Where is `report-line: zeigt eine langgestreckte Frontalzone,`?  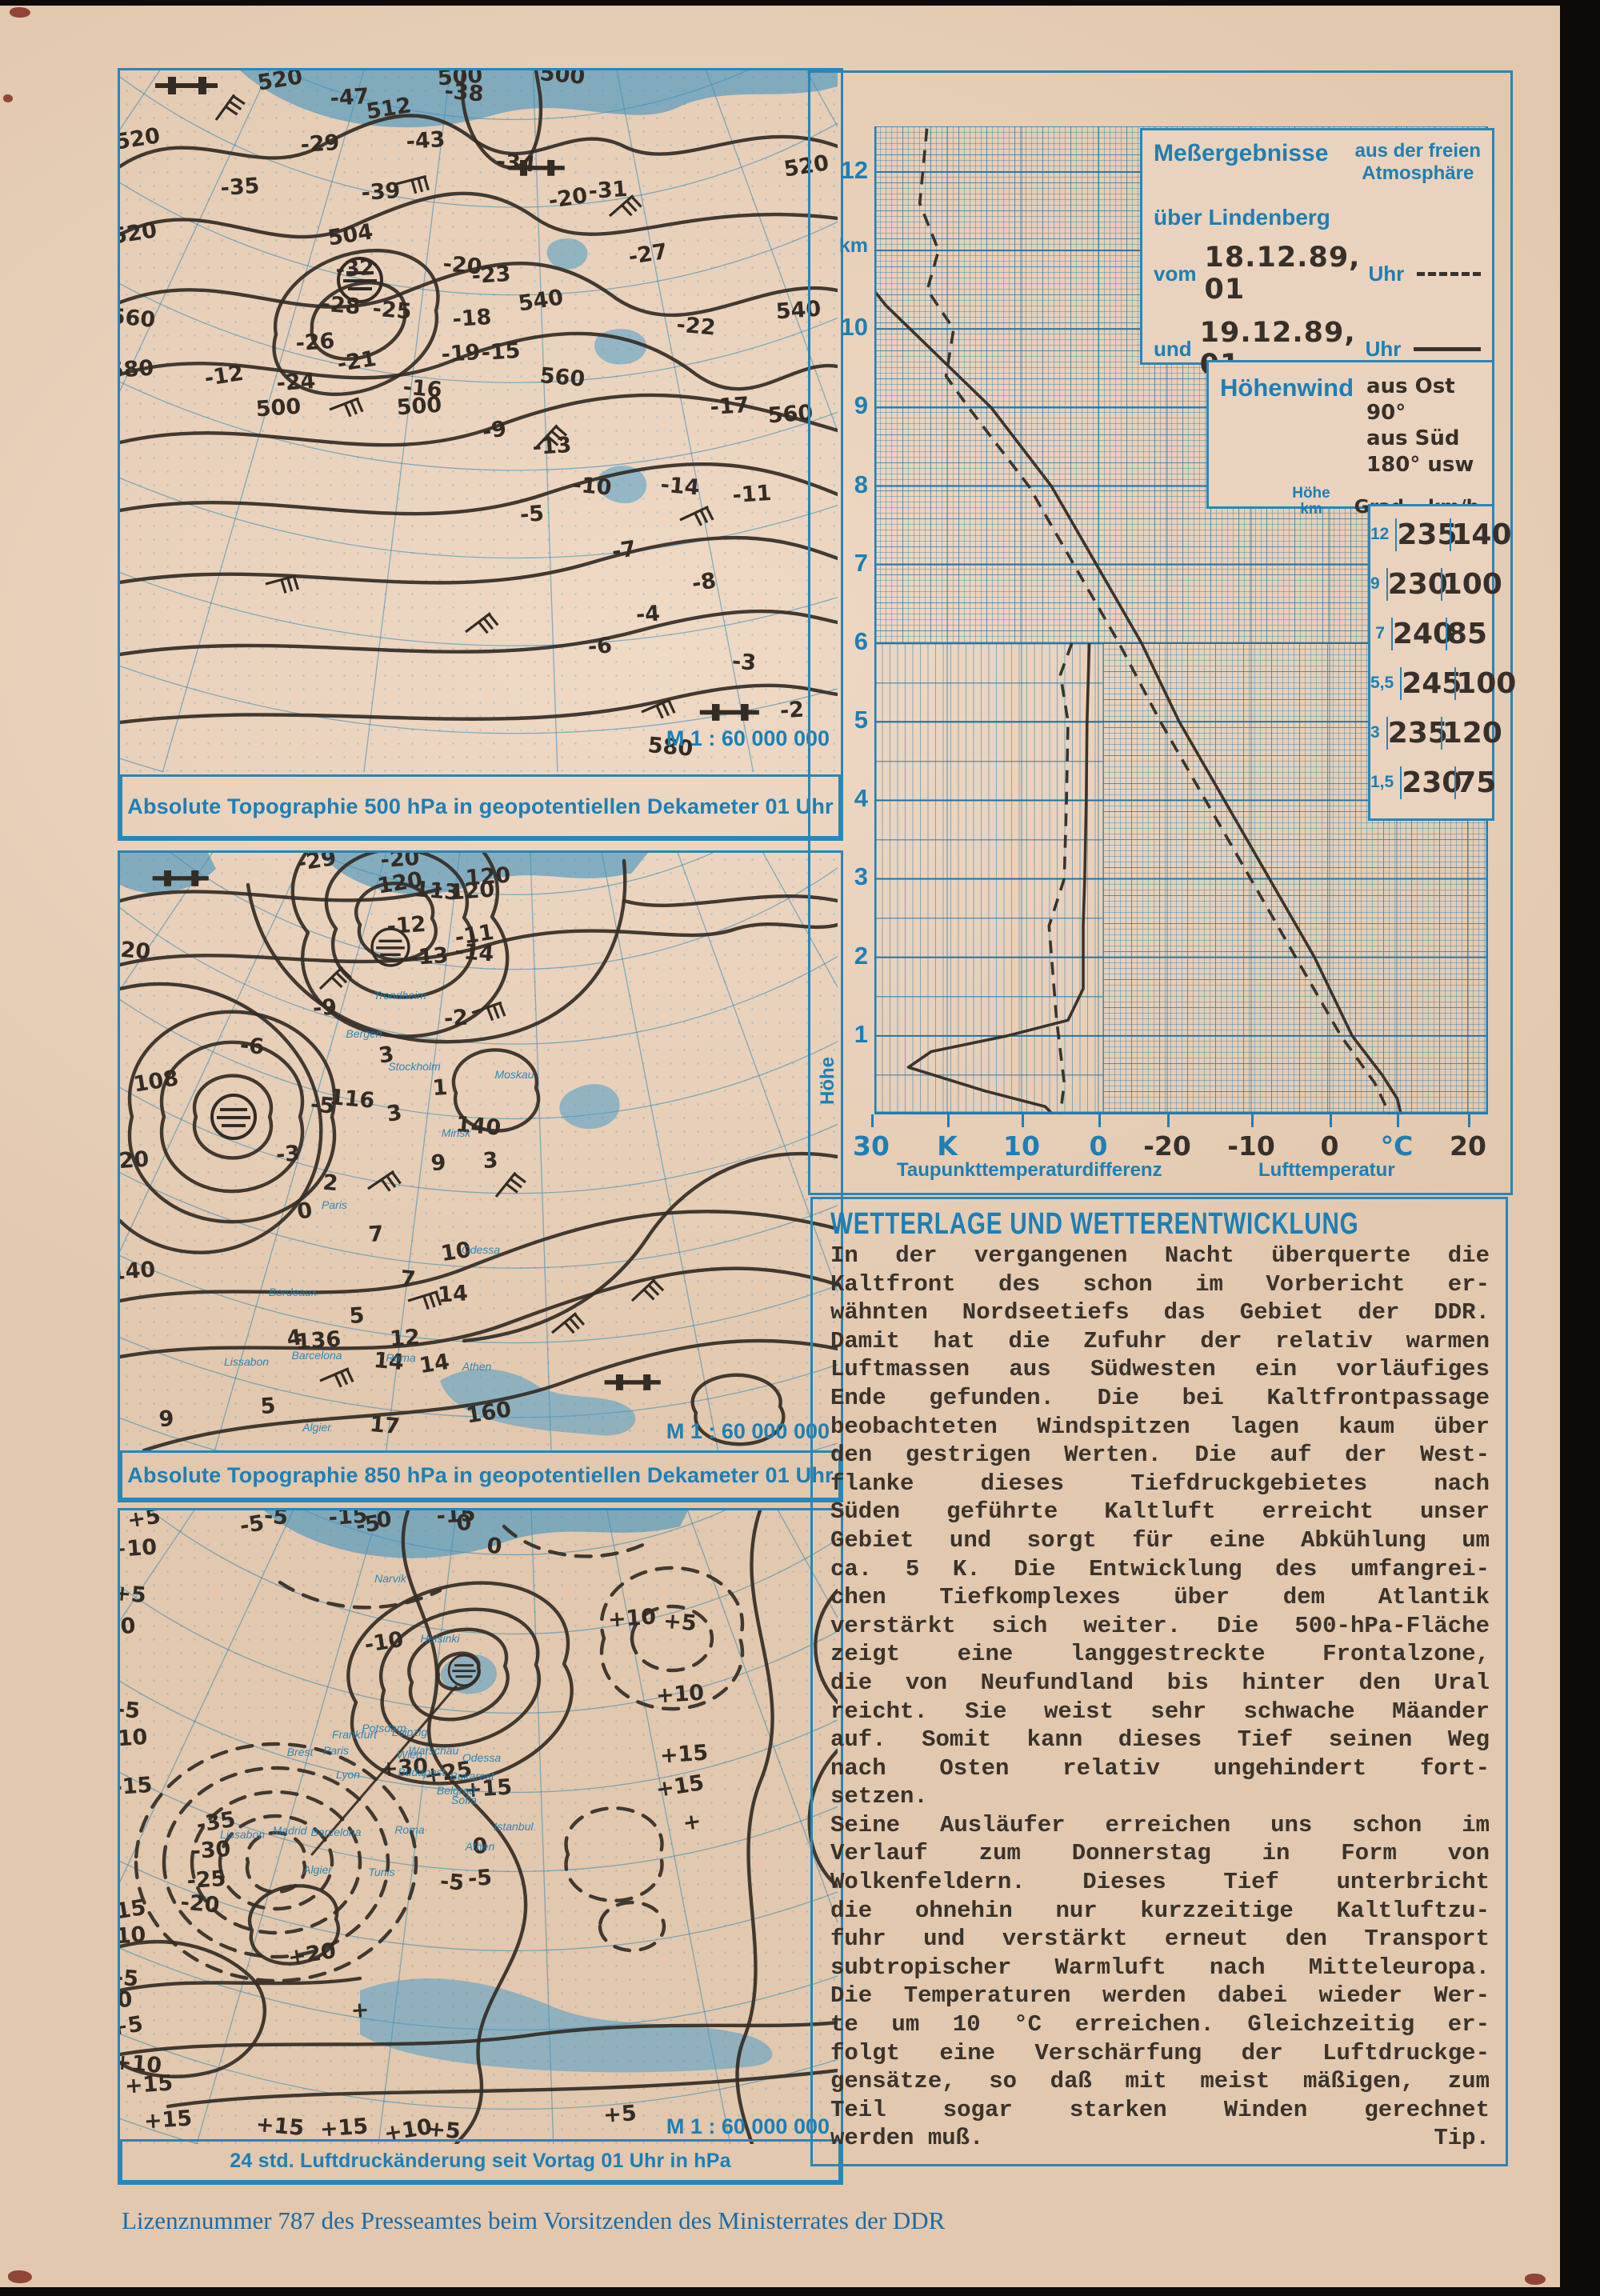 report-line: zeigt eine langgestreckte Frontalzone, is located at coordinates (1160, 1654).